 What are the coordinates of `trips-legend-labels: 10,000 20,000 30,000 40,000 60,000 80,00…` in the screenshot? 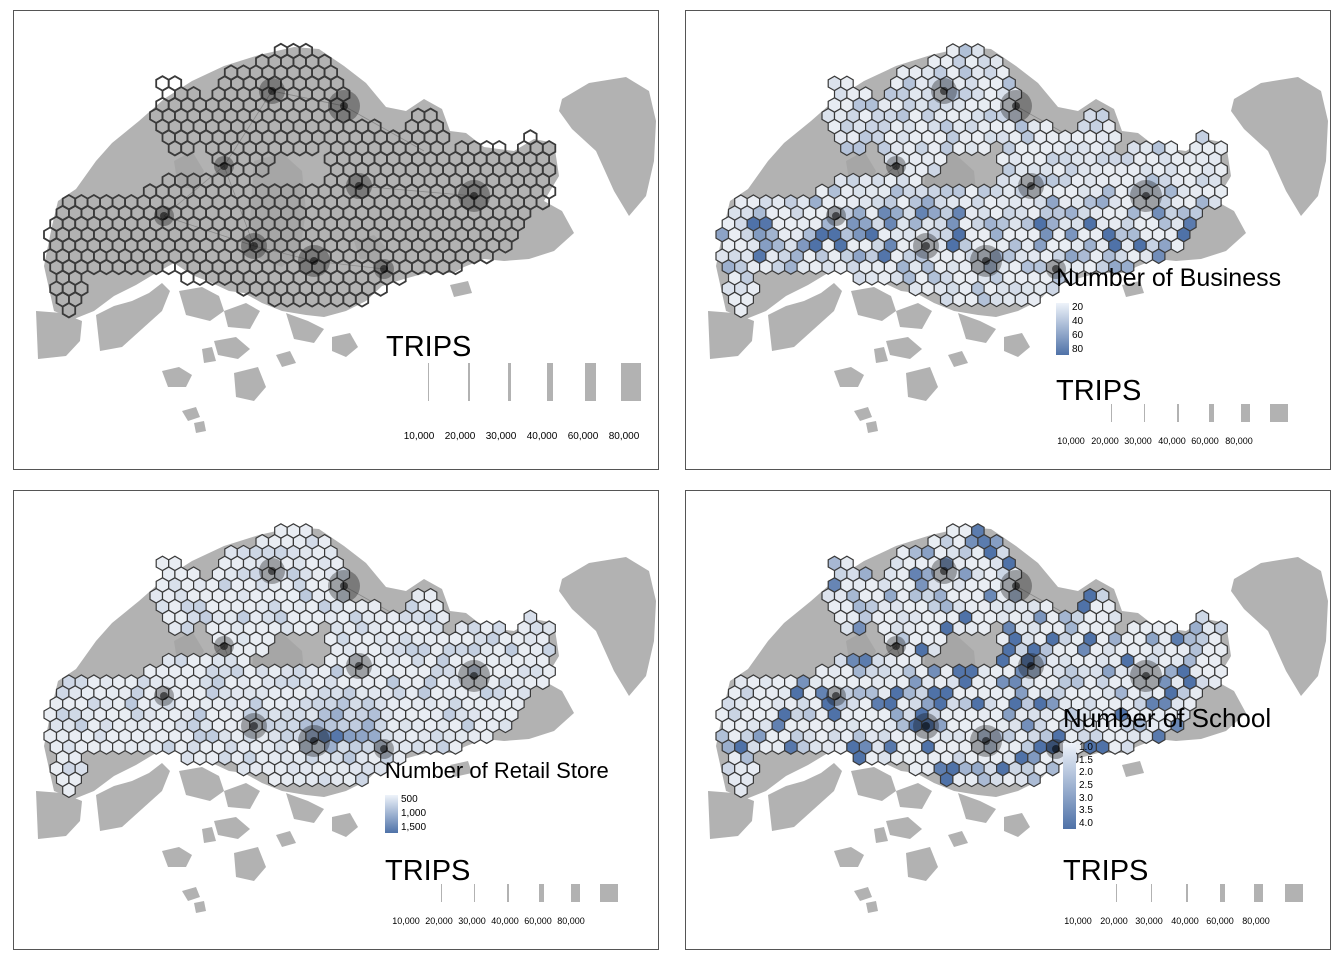 It's located at (336, 438).